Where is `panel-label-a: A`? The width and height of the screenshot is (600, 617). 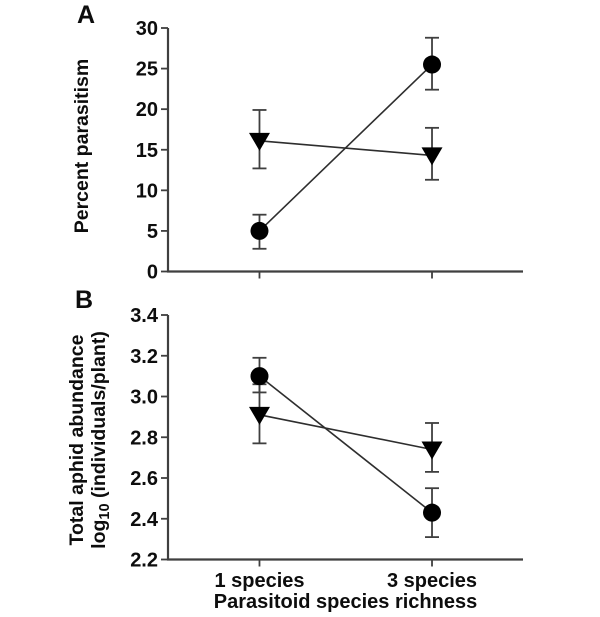 panel-label-a: A is located at coordinates (86, 15).